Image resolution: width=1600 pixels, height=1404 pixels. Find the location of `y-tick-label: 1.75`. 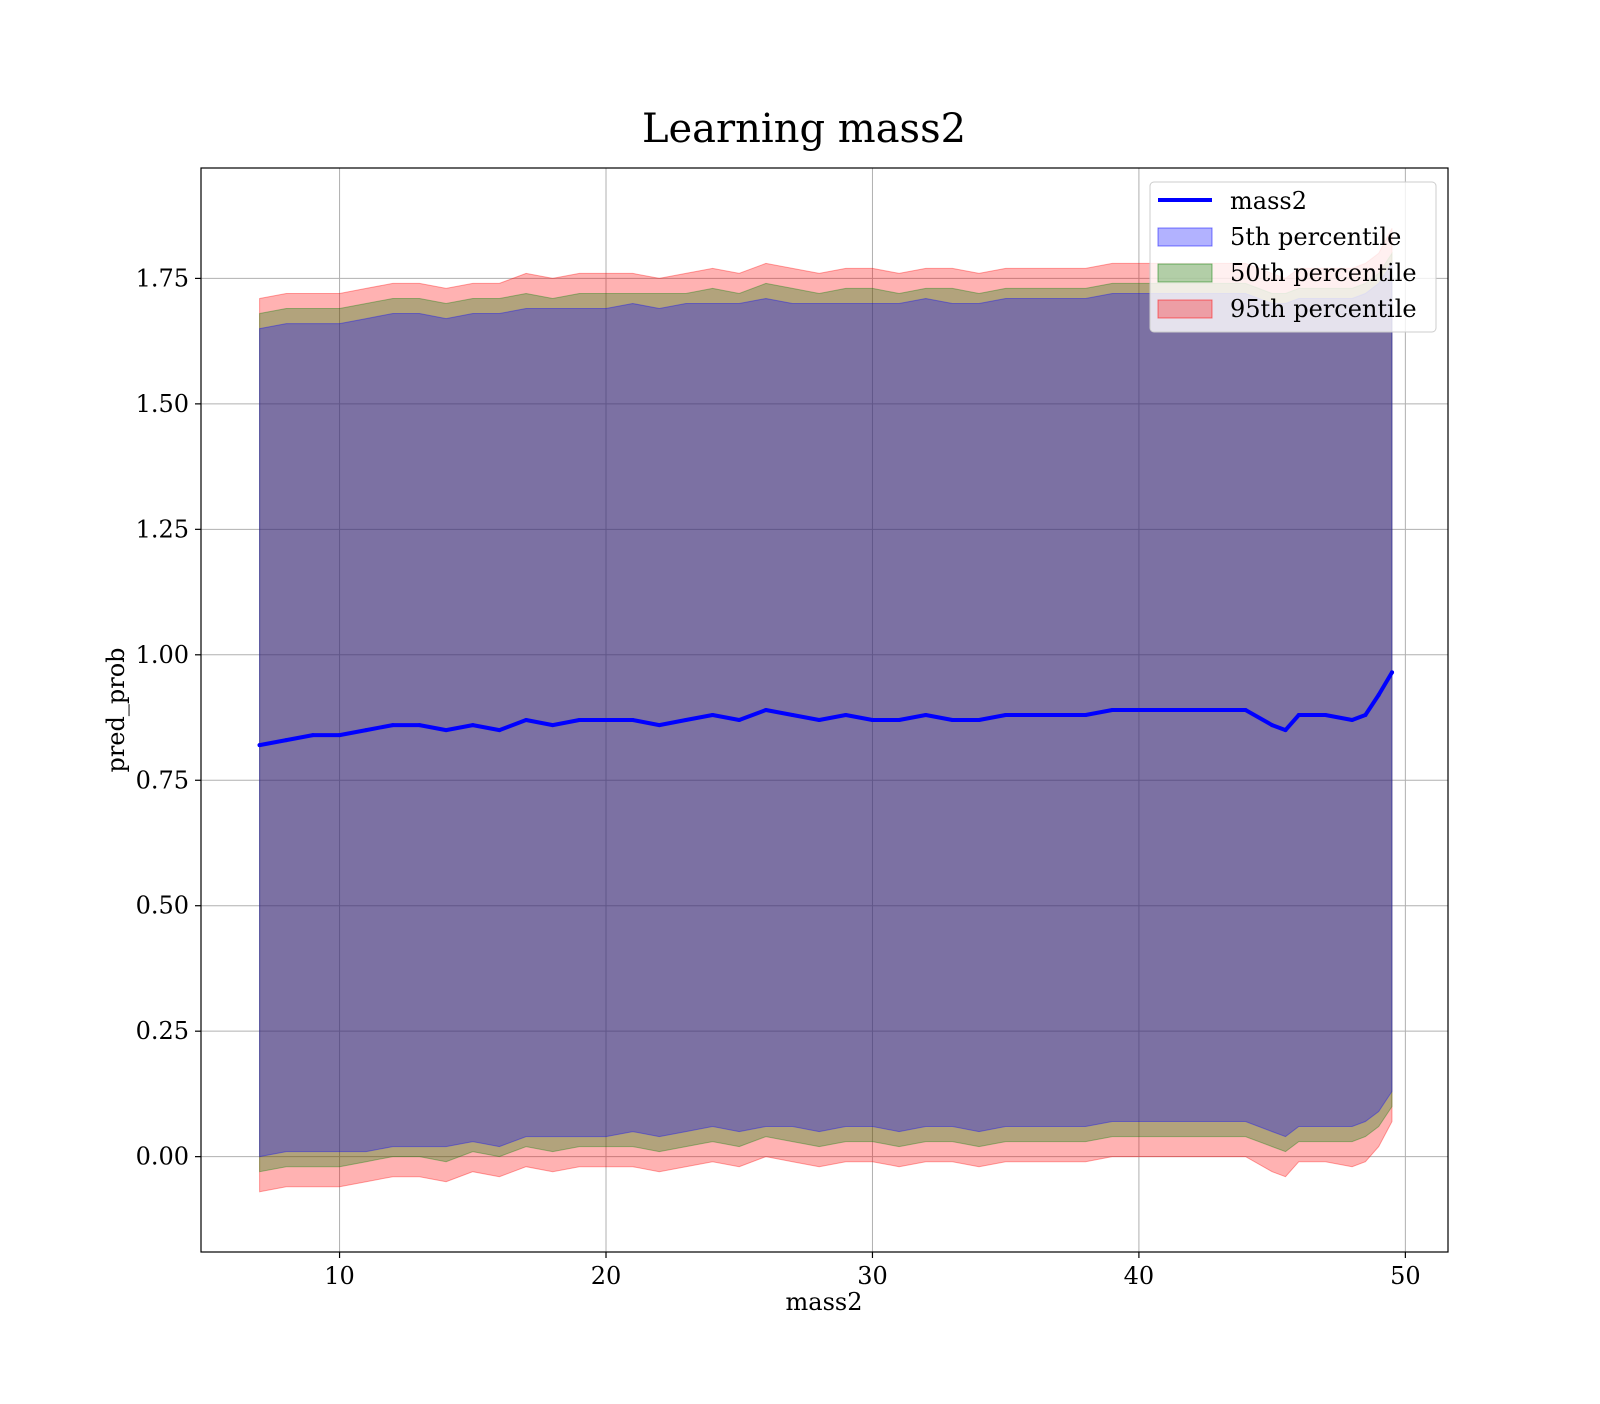

y-tick-label: 1.75 is located at coordinates (162, 278).